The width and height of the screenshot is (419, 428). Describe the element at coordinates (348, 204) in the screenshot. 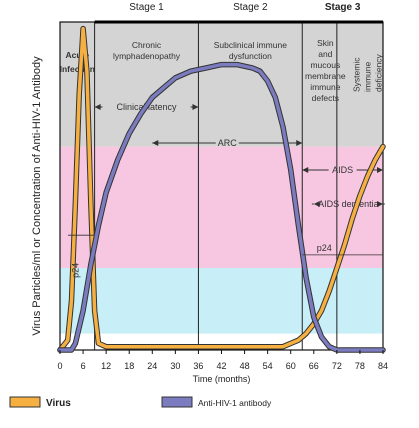

I see `annotation-label-3: AIDS dementia` at that location.